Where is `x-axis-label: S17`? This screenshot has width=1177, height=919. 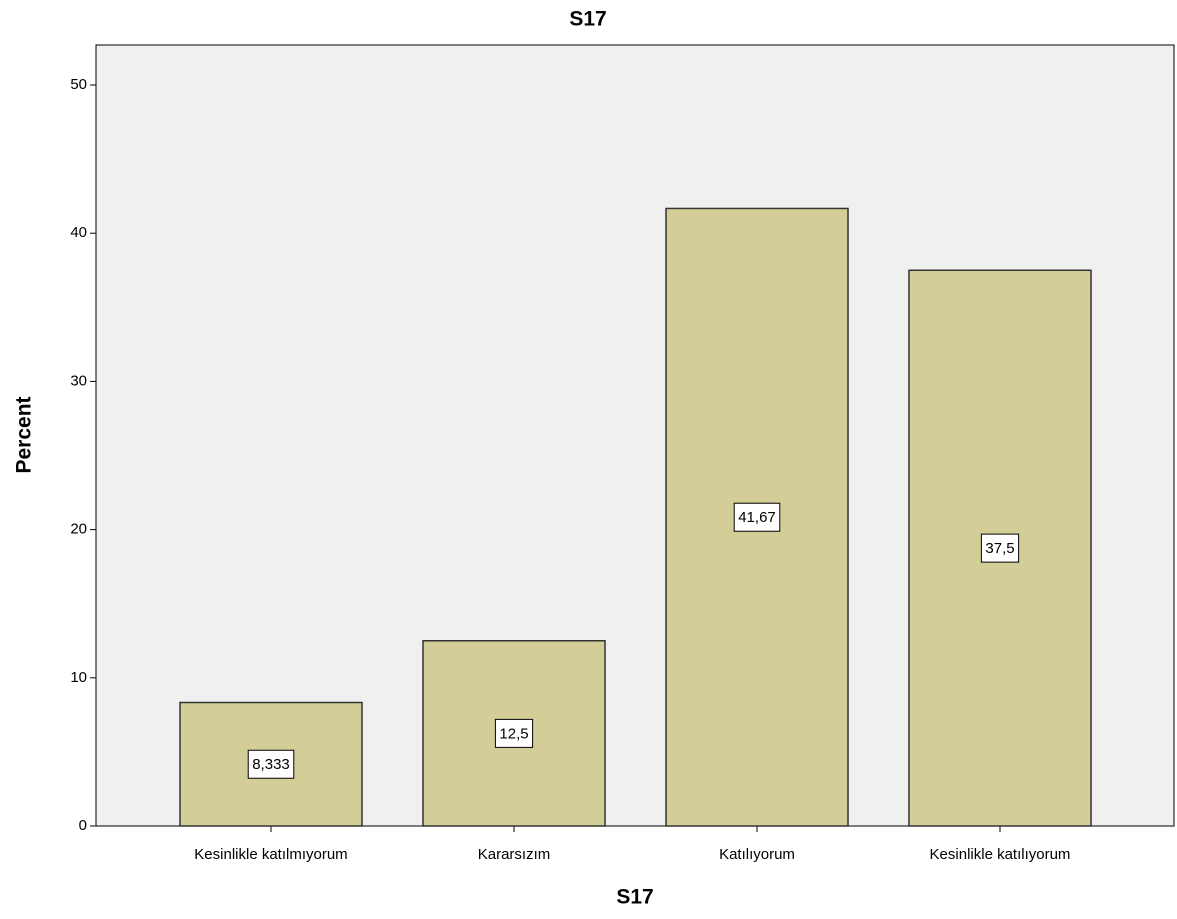 x-axis-label: S17 is located at coordinates (634, 897).